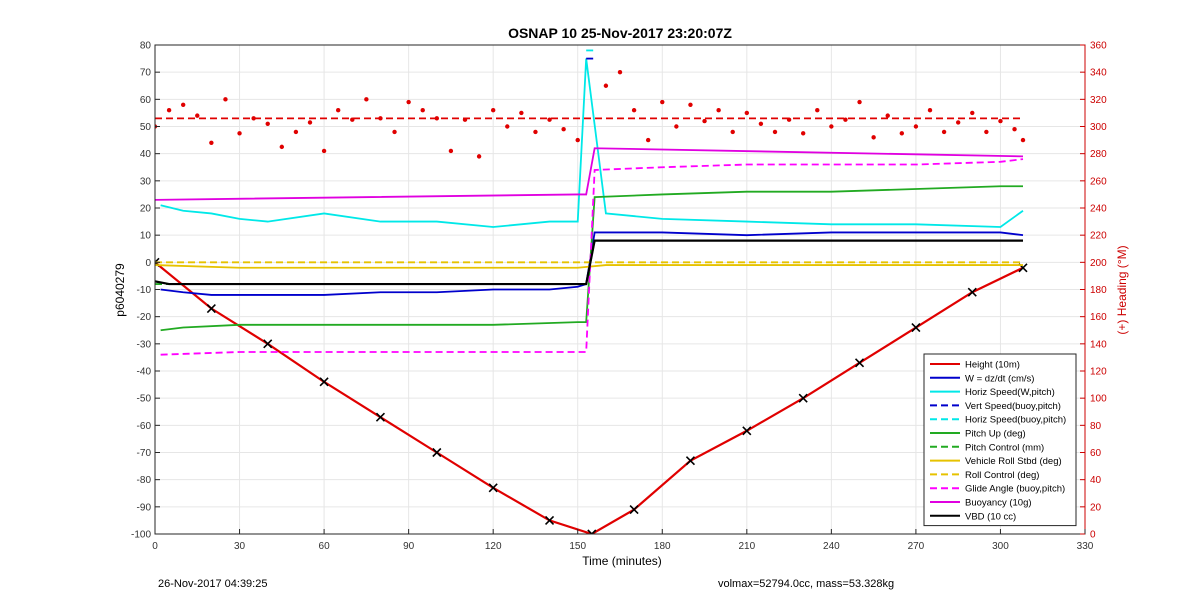  Describe the element at coordinates (662, 546) in the screenshot. I see `x-tick-label: 180` at that location.